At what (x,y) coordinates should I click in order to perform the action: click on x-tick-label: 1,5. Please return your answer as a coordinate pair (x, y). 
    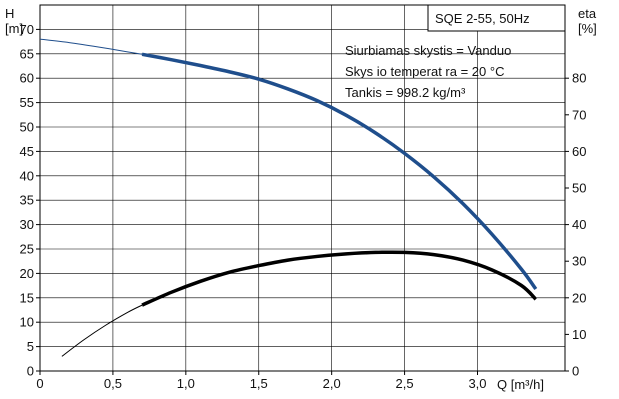
    Looking at the image, I should click on (259, 383).